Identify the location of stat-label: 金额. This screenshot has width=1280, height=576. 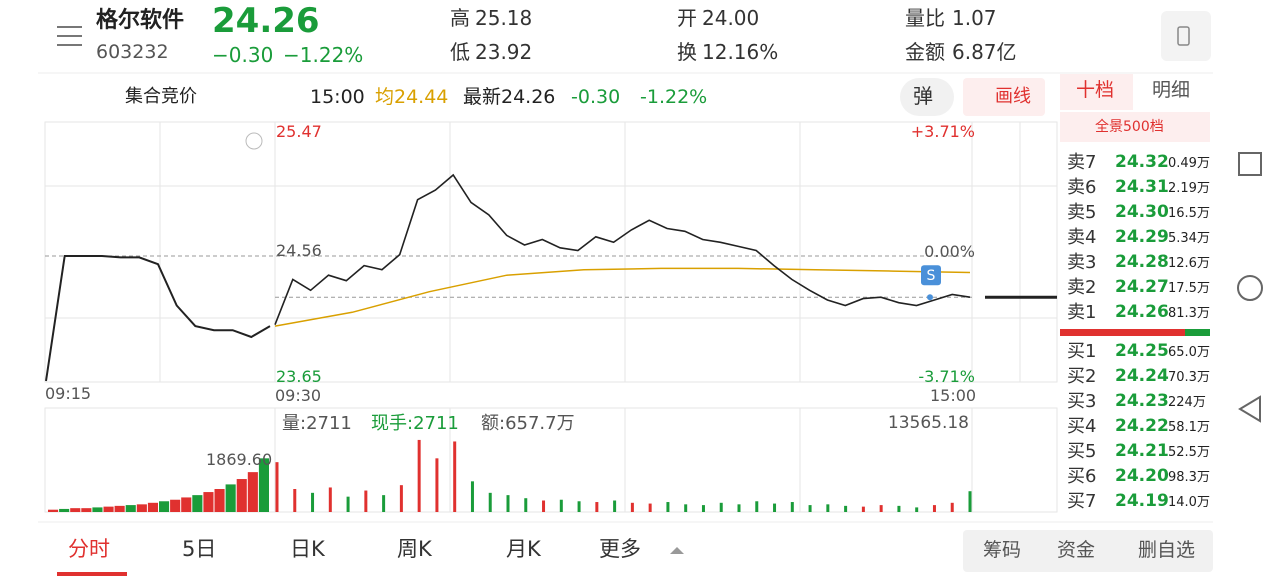
(925, 52).